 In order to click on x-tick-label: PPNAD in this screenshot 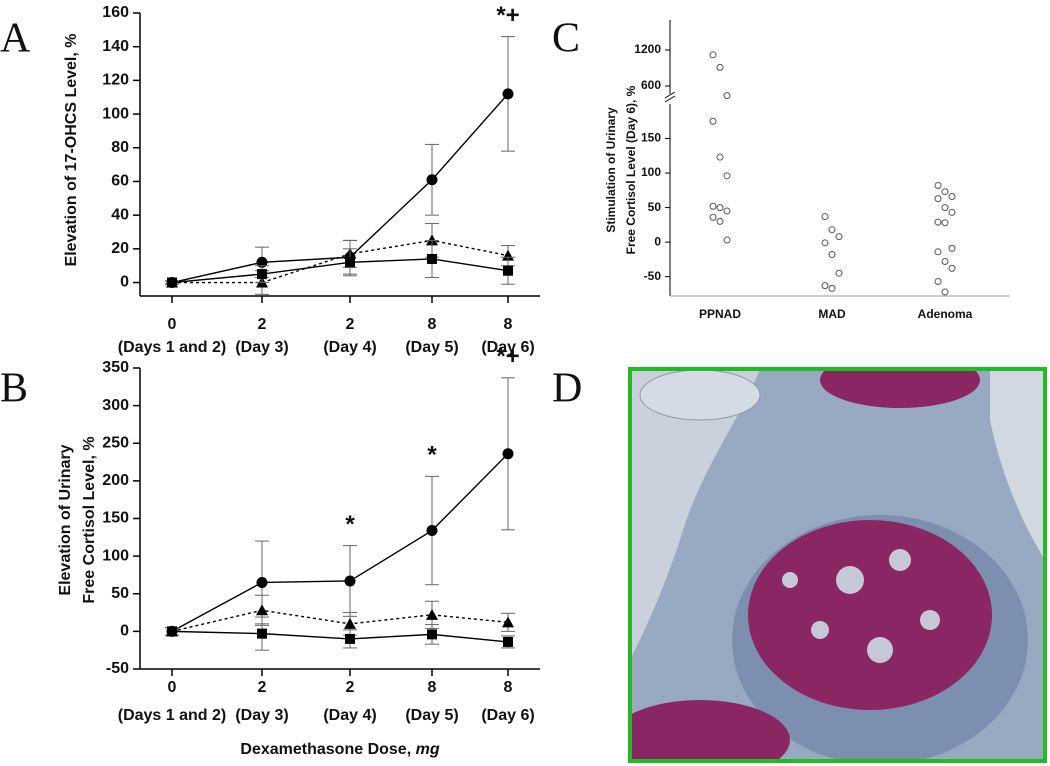, I will do `click(720, 314)`.